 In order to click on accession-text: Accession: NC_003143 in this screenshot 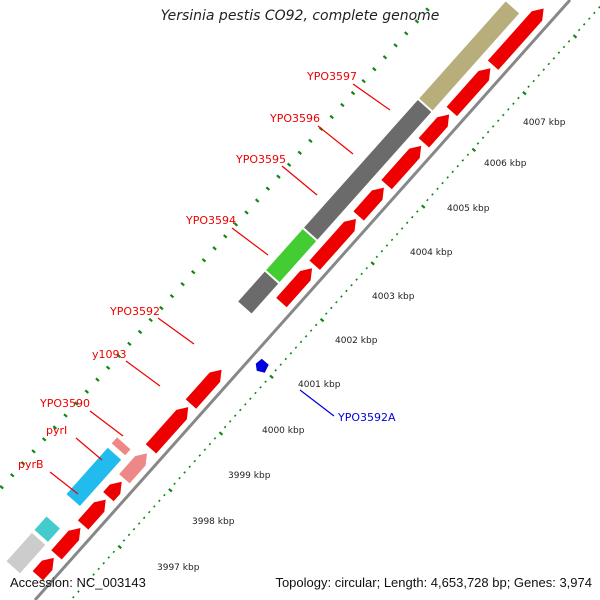, I will do `click(78, 582)`.